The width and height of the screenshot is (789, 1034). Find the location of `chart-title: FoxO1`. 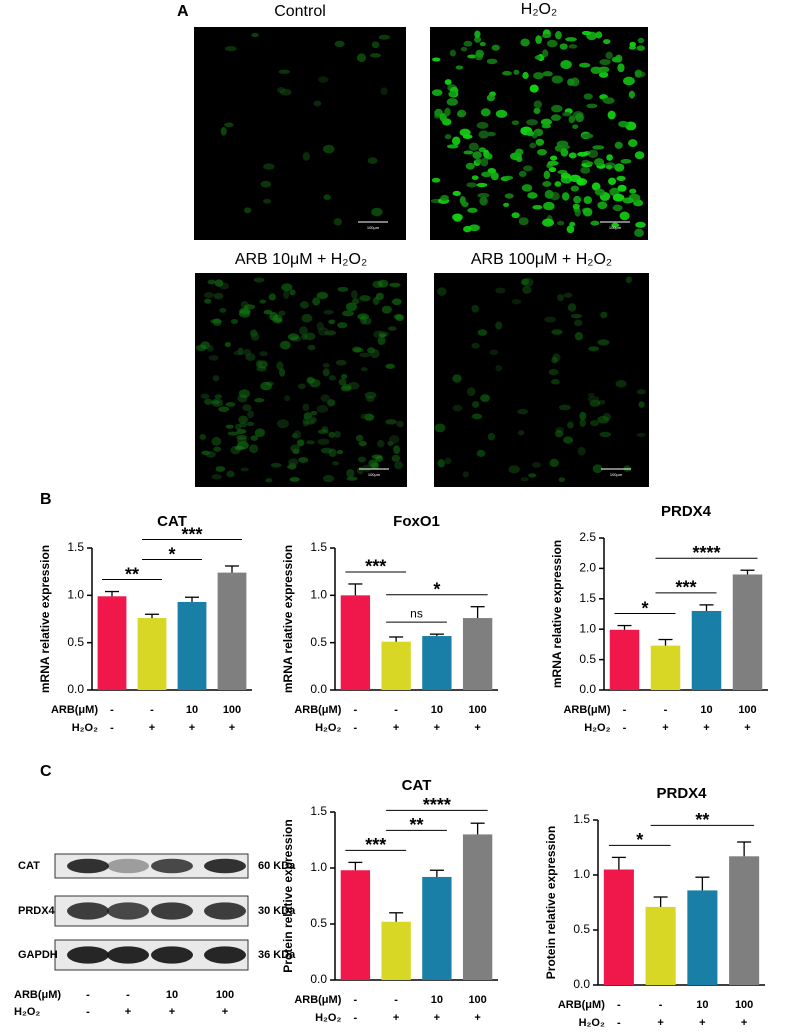

chart-title: FoxO1 is located at coordinates (416, 521).